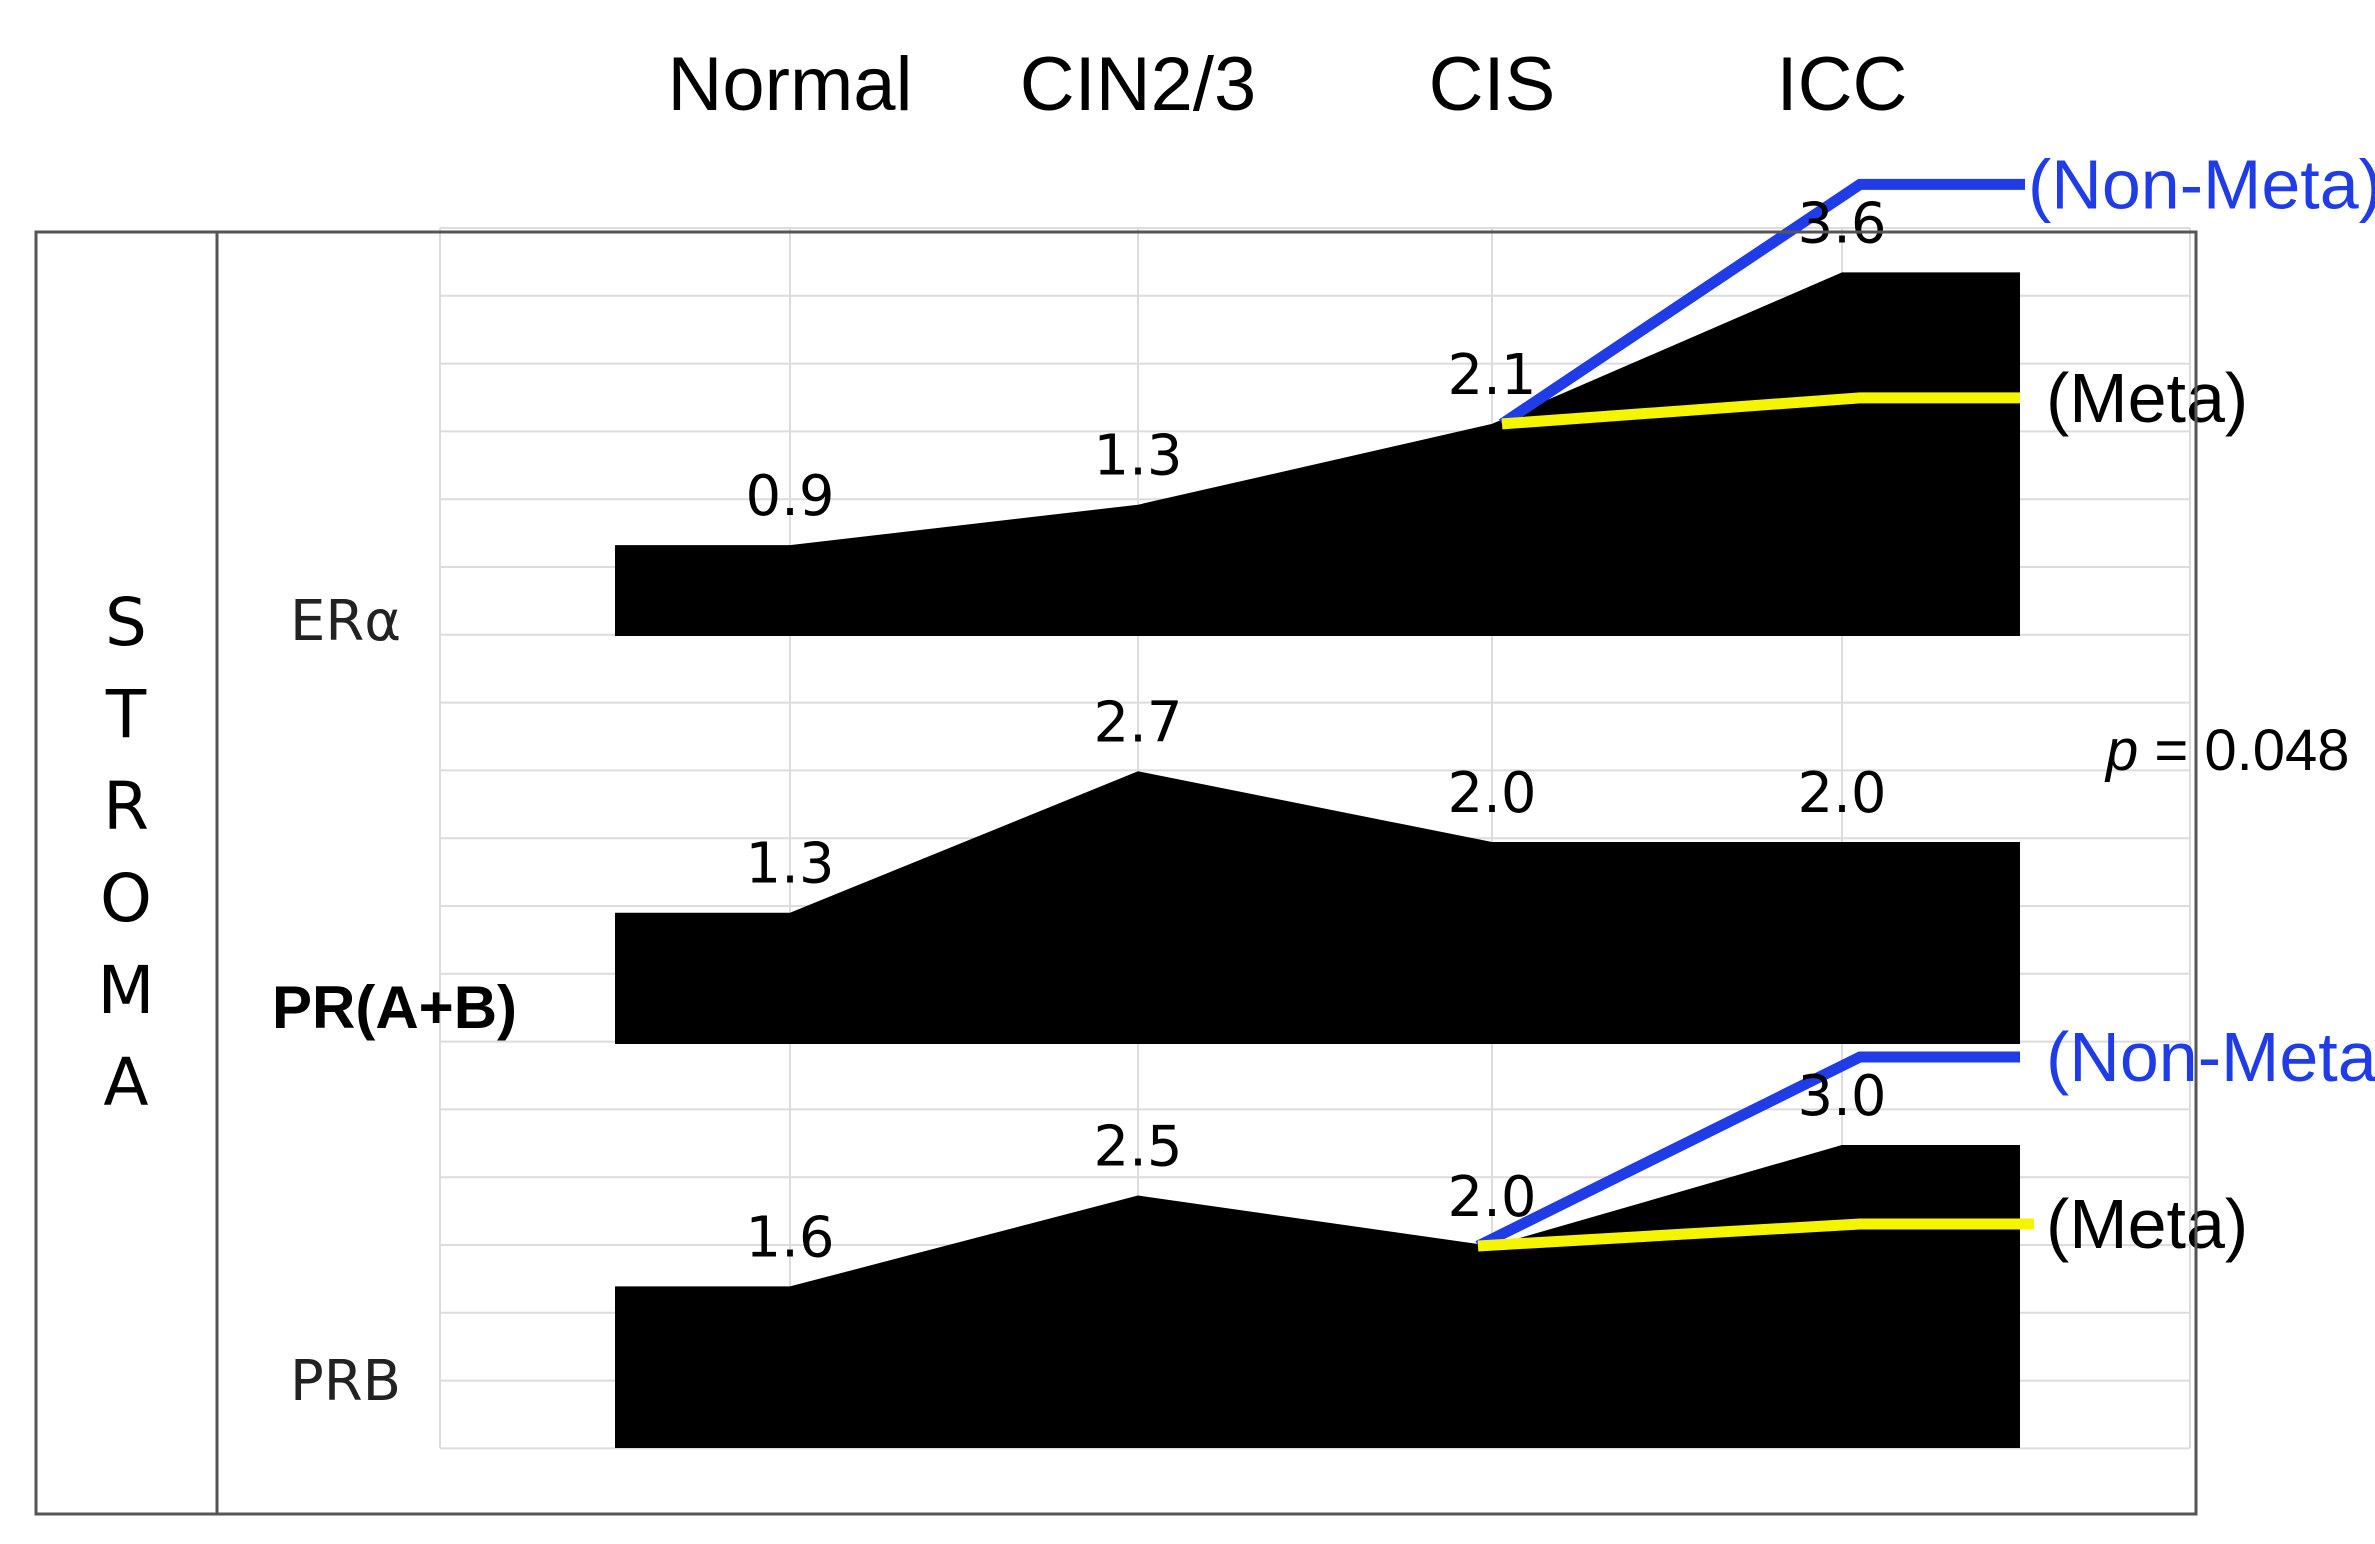 This screenshot has width=2375, height=1544. What do you see at coordinates (789, 496) in the screenshot?
I see `value-label: 0.9` at bounding box center [789, 496].